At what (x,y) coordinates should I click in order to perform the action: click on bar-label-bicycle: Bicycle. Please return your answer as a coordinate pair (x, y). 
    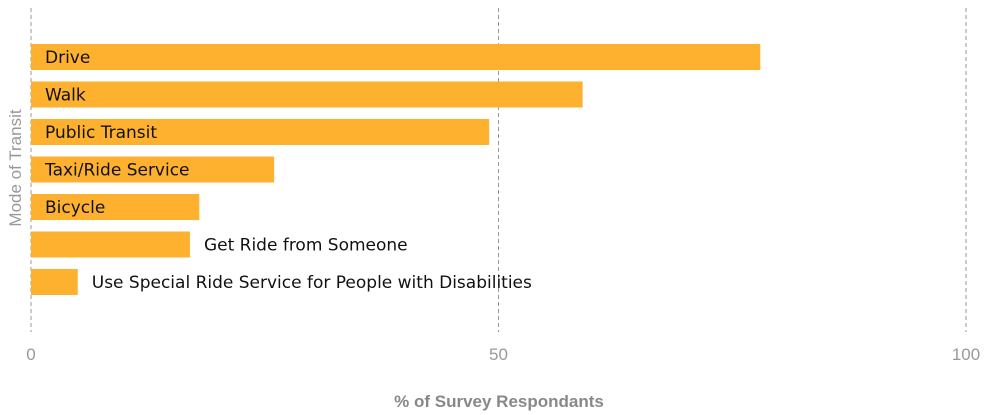
    Looking at the image, I should click on (75, 208).